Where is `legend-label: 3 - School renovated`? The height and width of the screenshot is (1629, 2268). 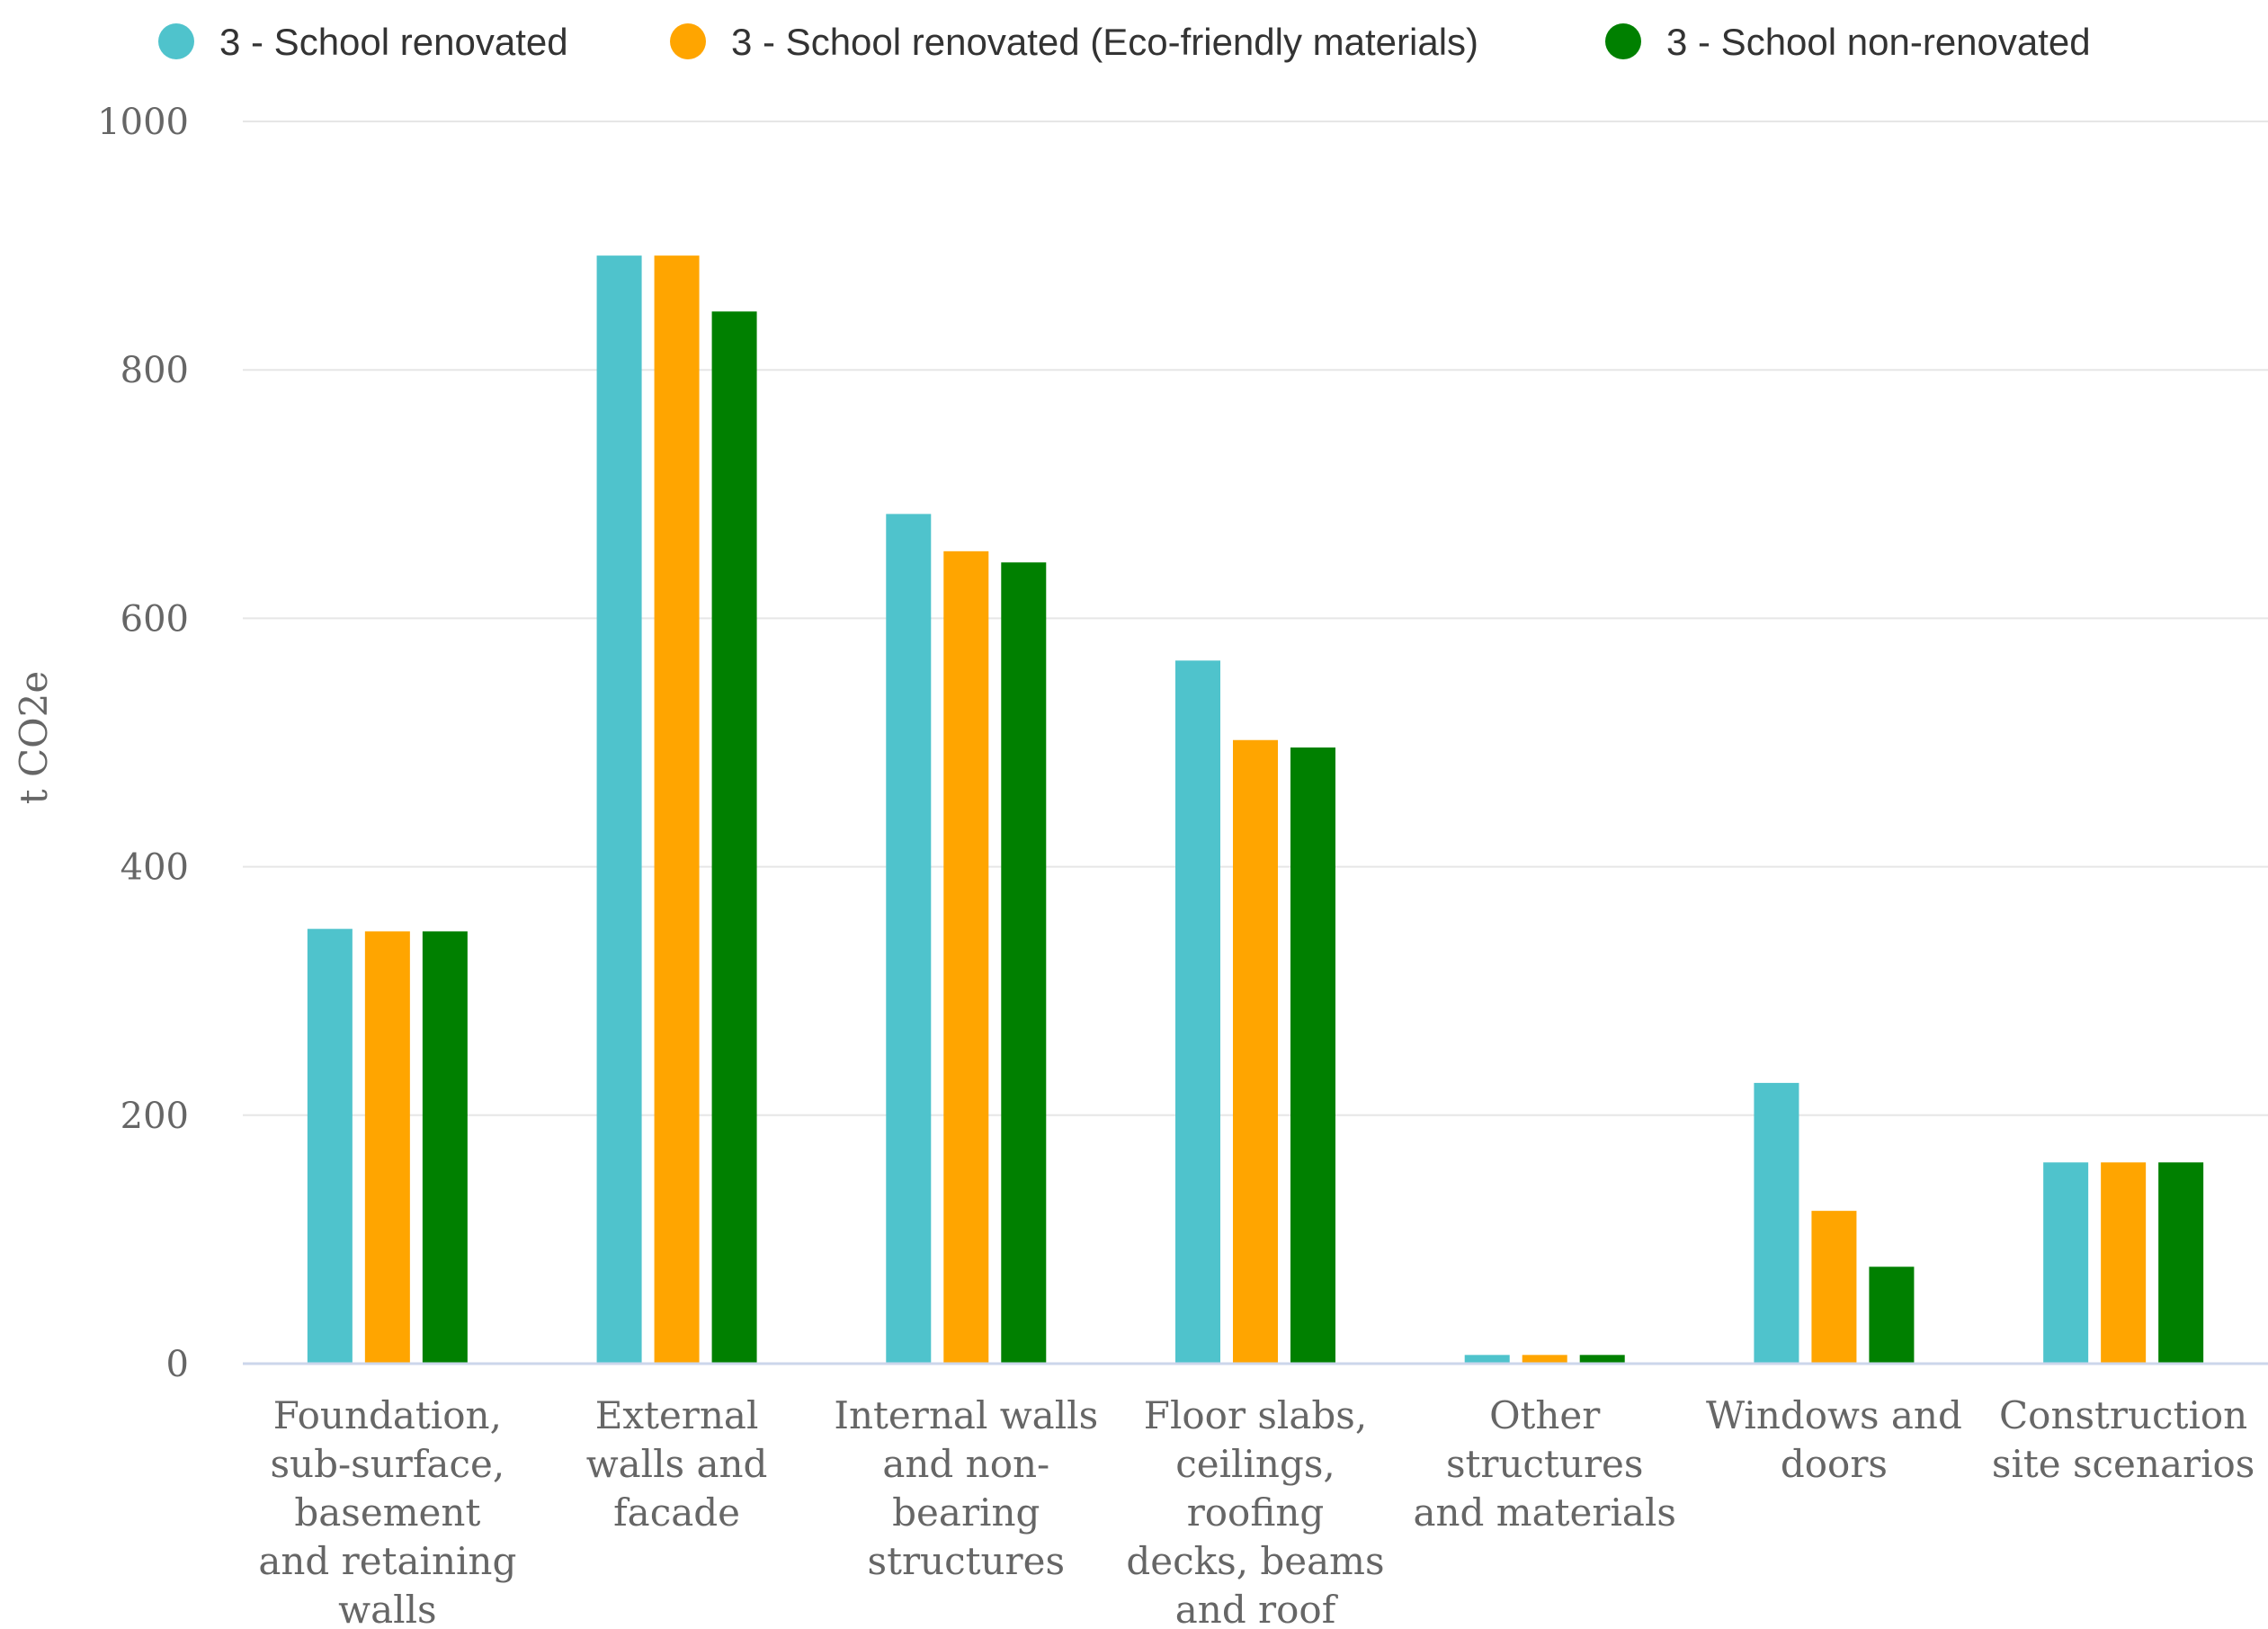 legend-label: 3 - School renovated is located at coordinates (394, 42).